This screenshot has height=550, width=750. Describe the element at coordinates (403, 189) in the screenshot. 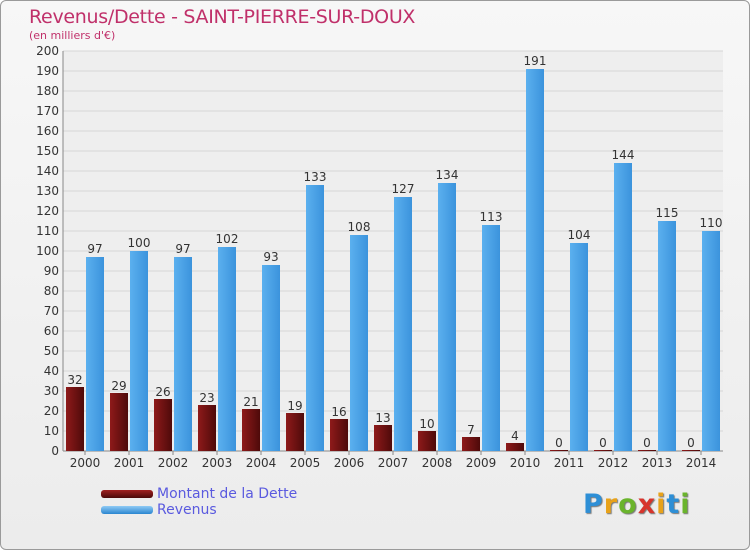

I see `data-label-revenus: 127` at that location.